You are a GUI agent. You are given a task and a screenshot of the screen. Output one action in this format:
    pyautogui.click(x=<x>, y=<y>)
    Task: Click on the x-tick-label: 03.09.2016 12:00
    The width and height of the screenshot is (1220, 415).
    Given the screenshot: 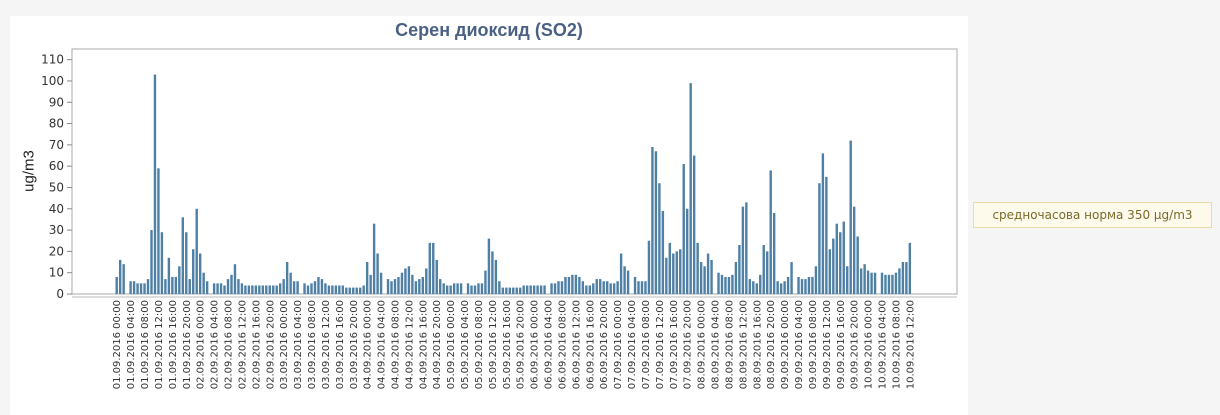 What is the action you would take?
    pyautogui.click(x=326, y=344)
    